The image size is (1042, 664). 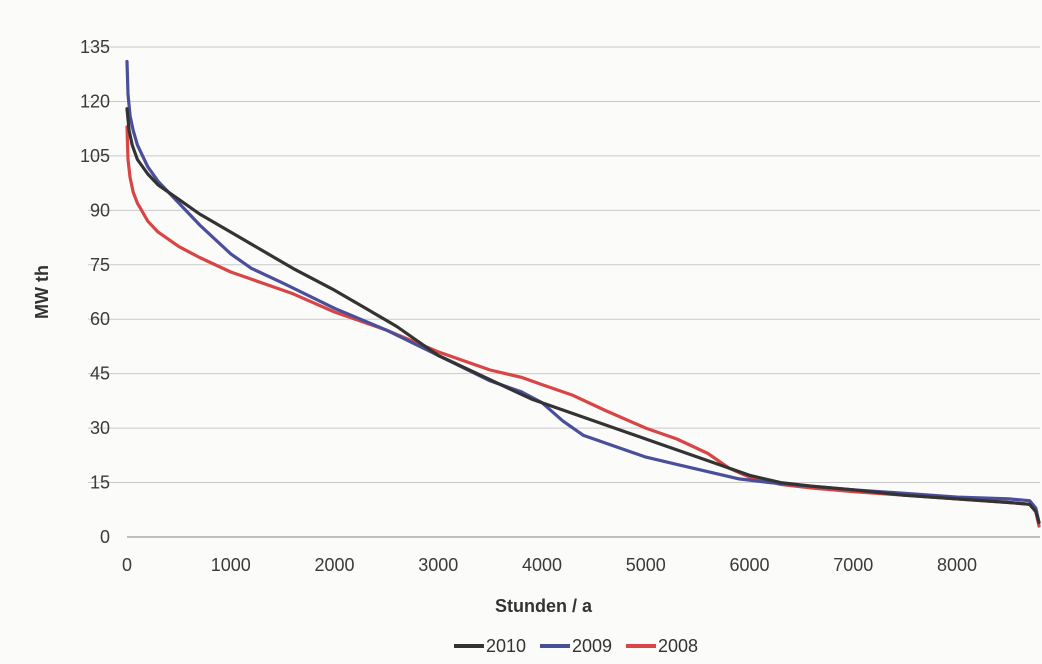 I want to click on x-axis-ticks: 0 1000 2000 3000 4000 5000 6000 7000 8000, so click(x=549, y=565).